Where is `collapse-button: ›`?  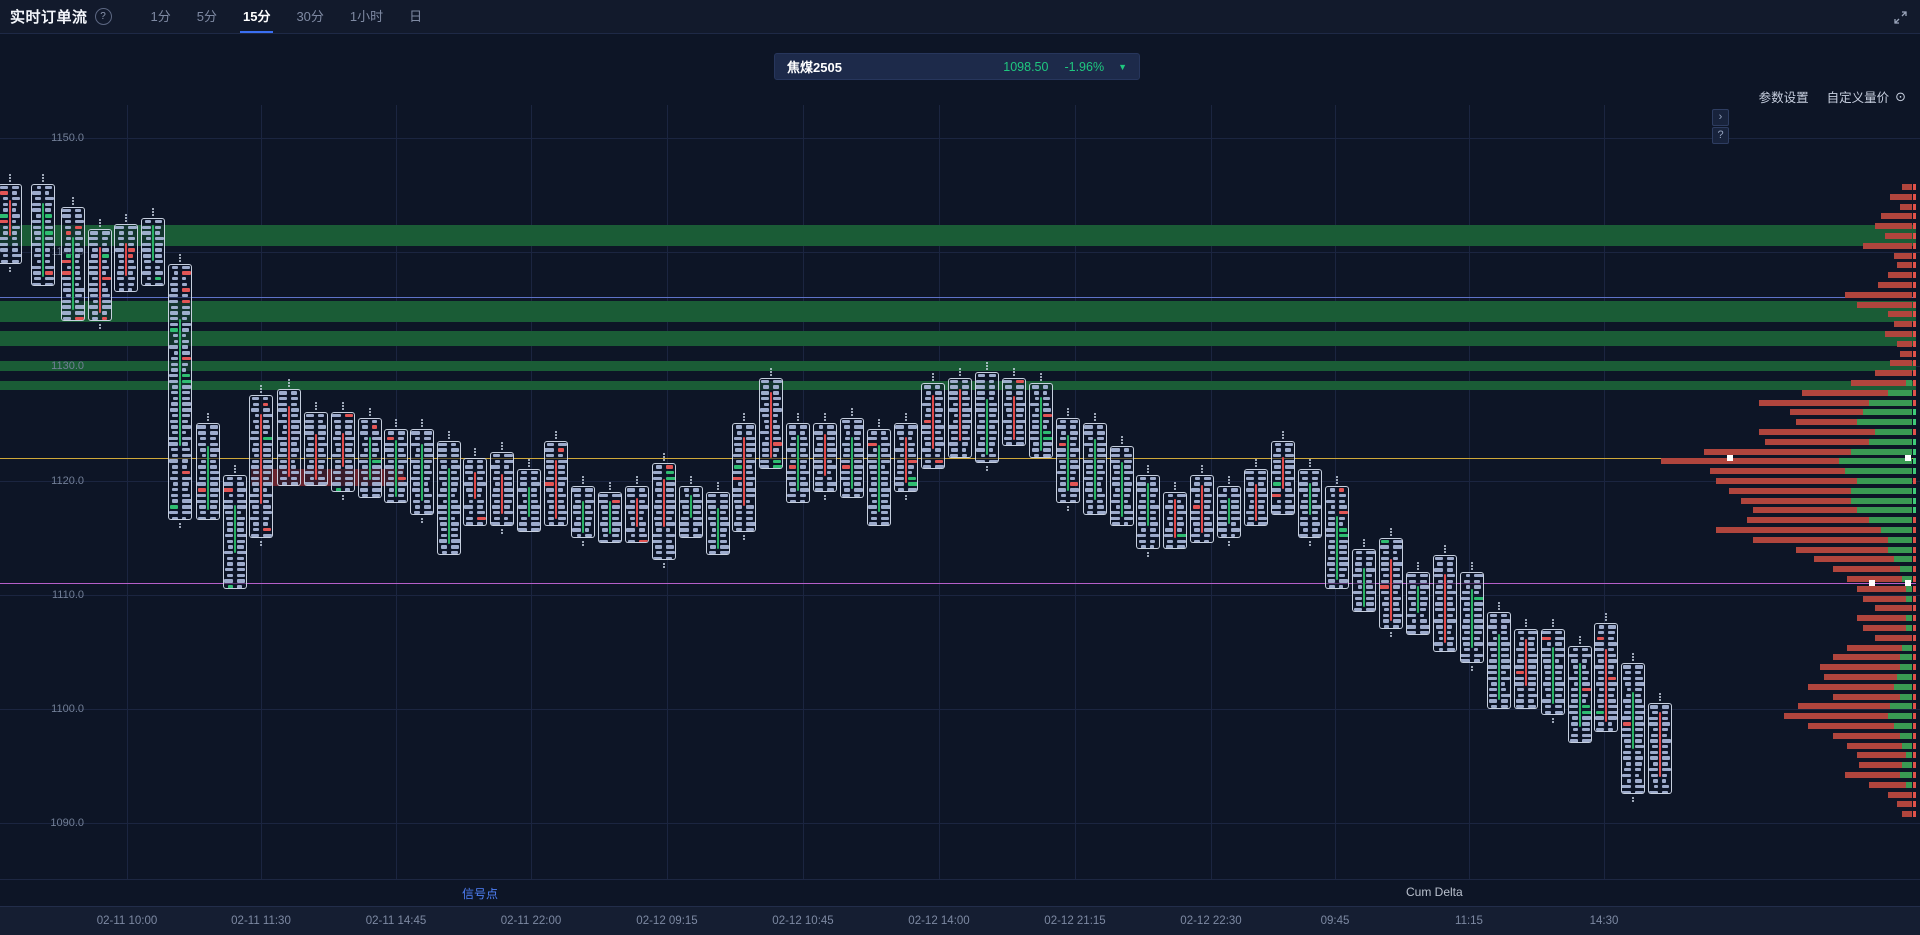
collapse-button: › is located at coordinates (1720, 117).